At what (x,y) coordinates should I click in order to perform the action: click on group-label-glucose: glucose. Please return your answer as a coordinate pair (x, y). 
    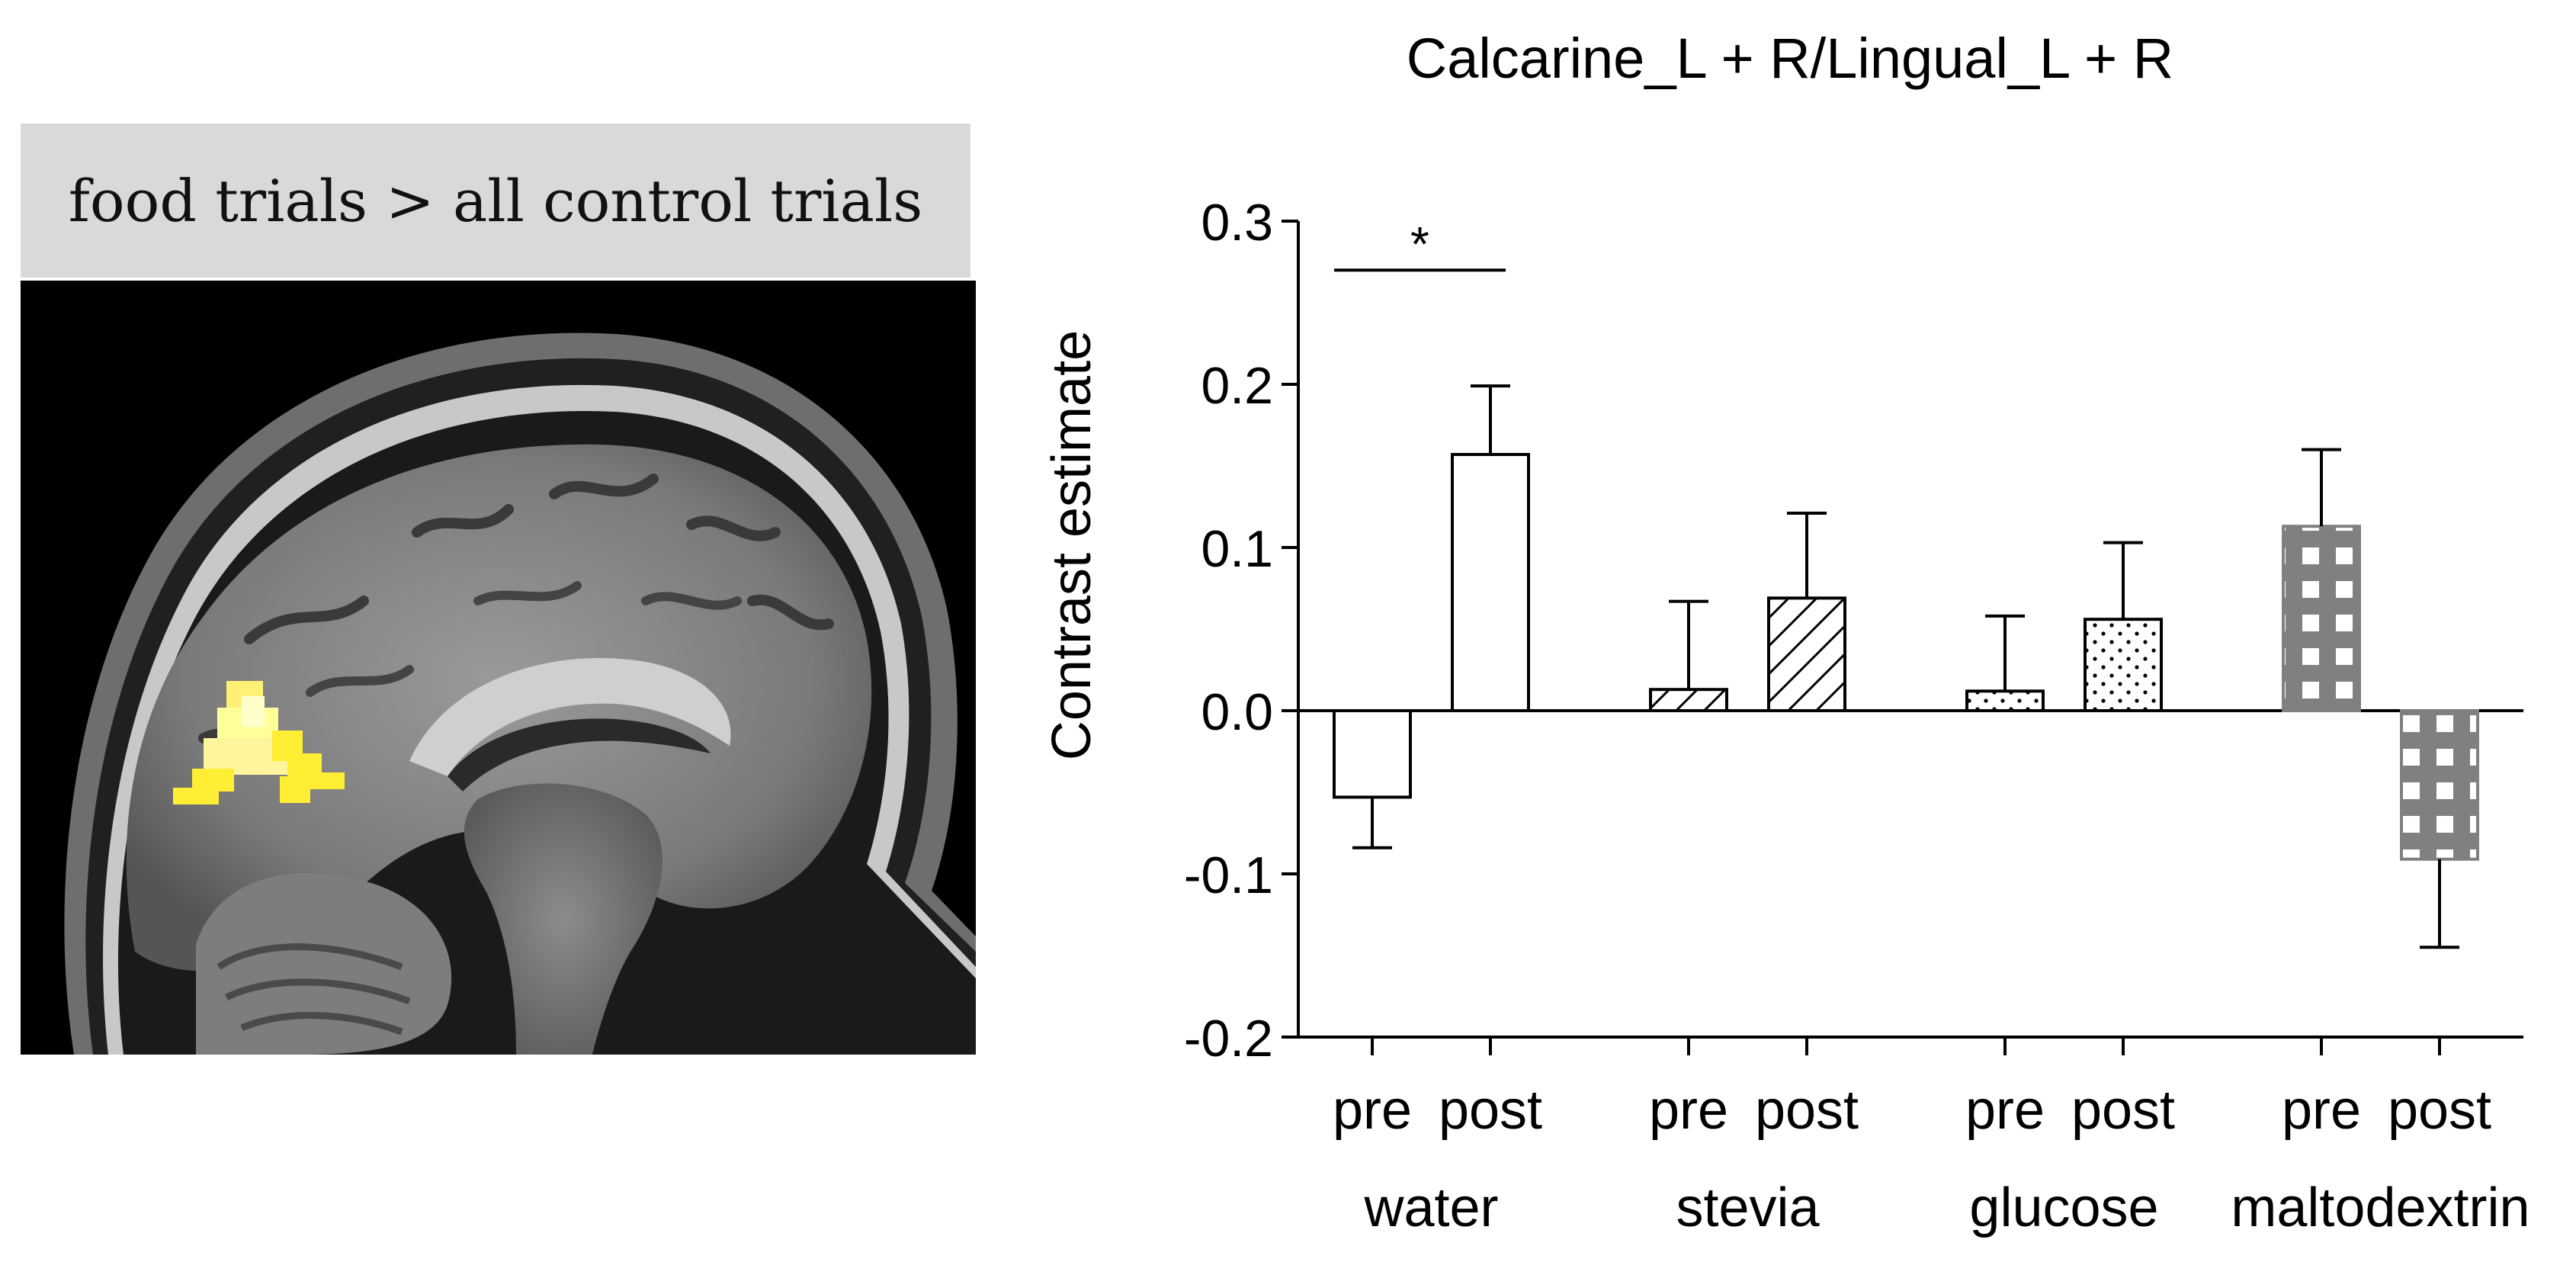
    Looking at the image, I should click on (2063, 1207).